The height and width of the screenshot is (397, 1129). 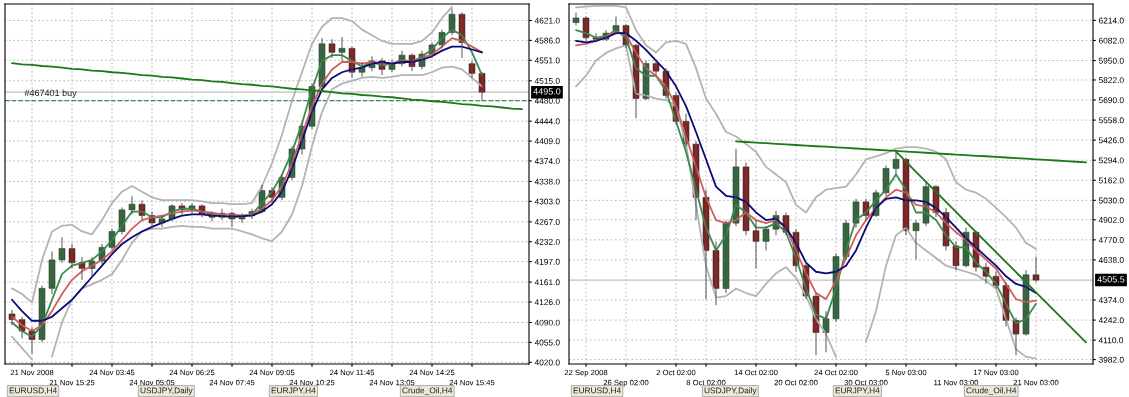 What do you see at coordinates (1111, 100) in the screenshot?
I see `y-tick-label: 5690.0` at bounding box center [1111, 100].